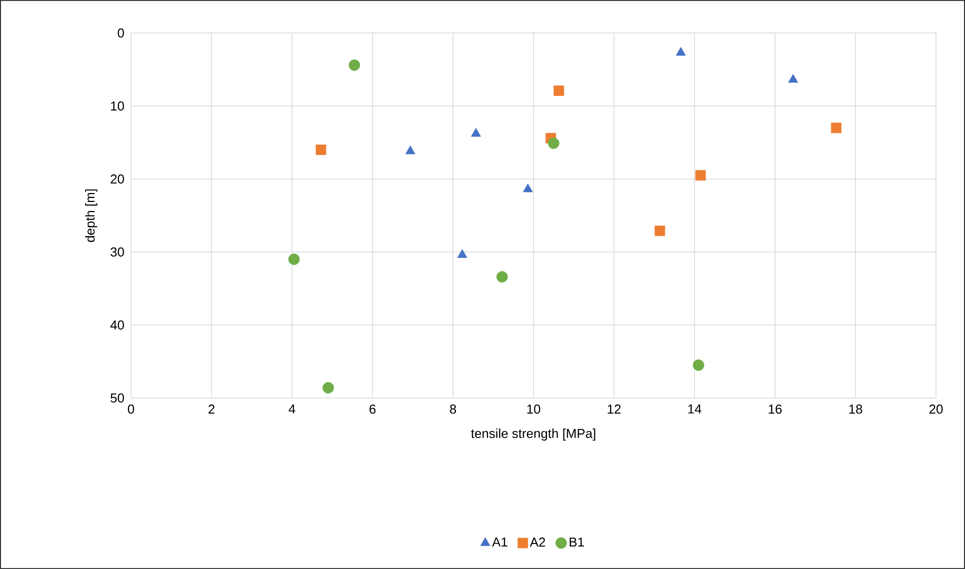 The height and width of the screenshot is (569, 965). I want to click on y-tick-label: 0, so click(121, 33).